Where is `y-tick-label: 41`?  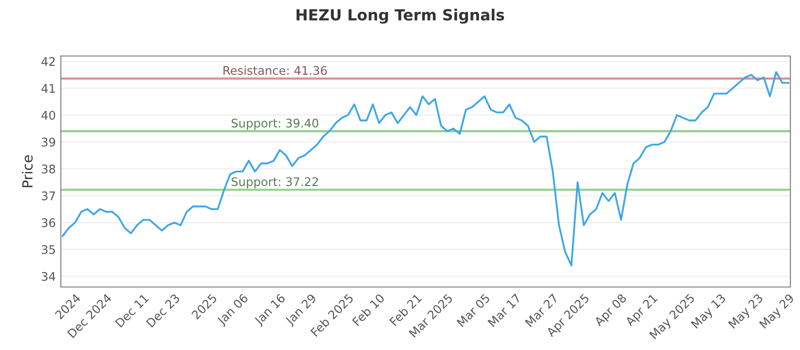
y-tick-label: 41 is located at coordinates (48, 88).